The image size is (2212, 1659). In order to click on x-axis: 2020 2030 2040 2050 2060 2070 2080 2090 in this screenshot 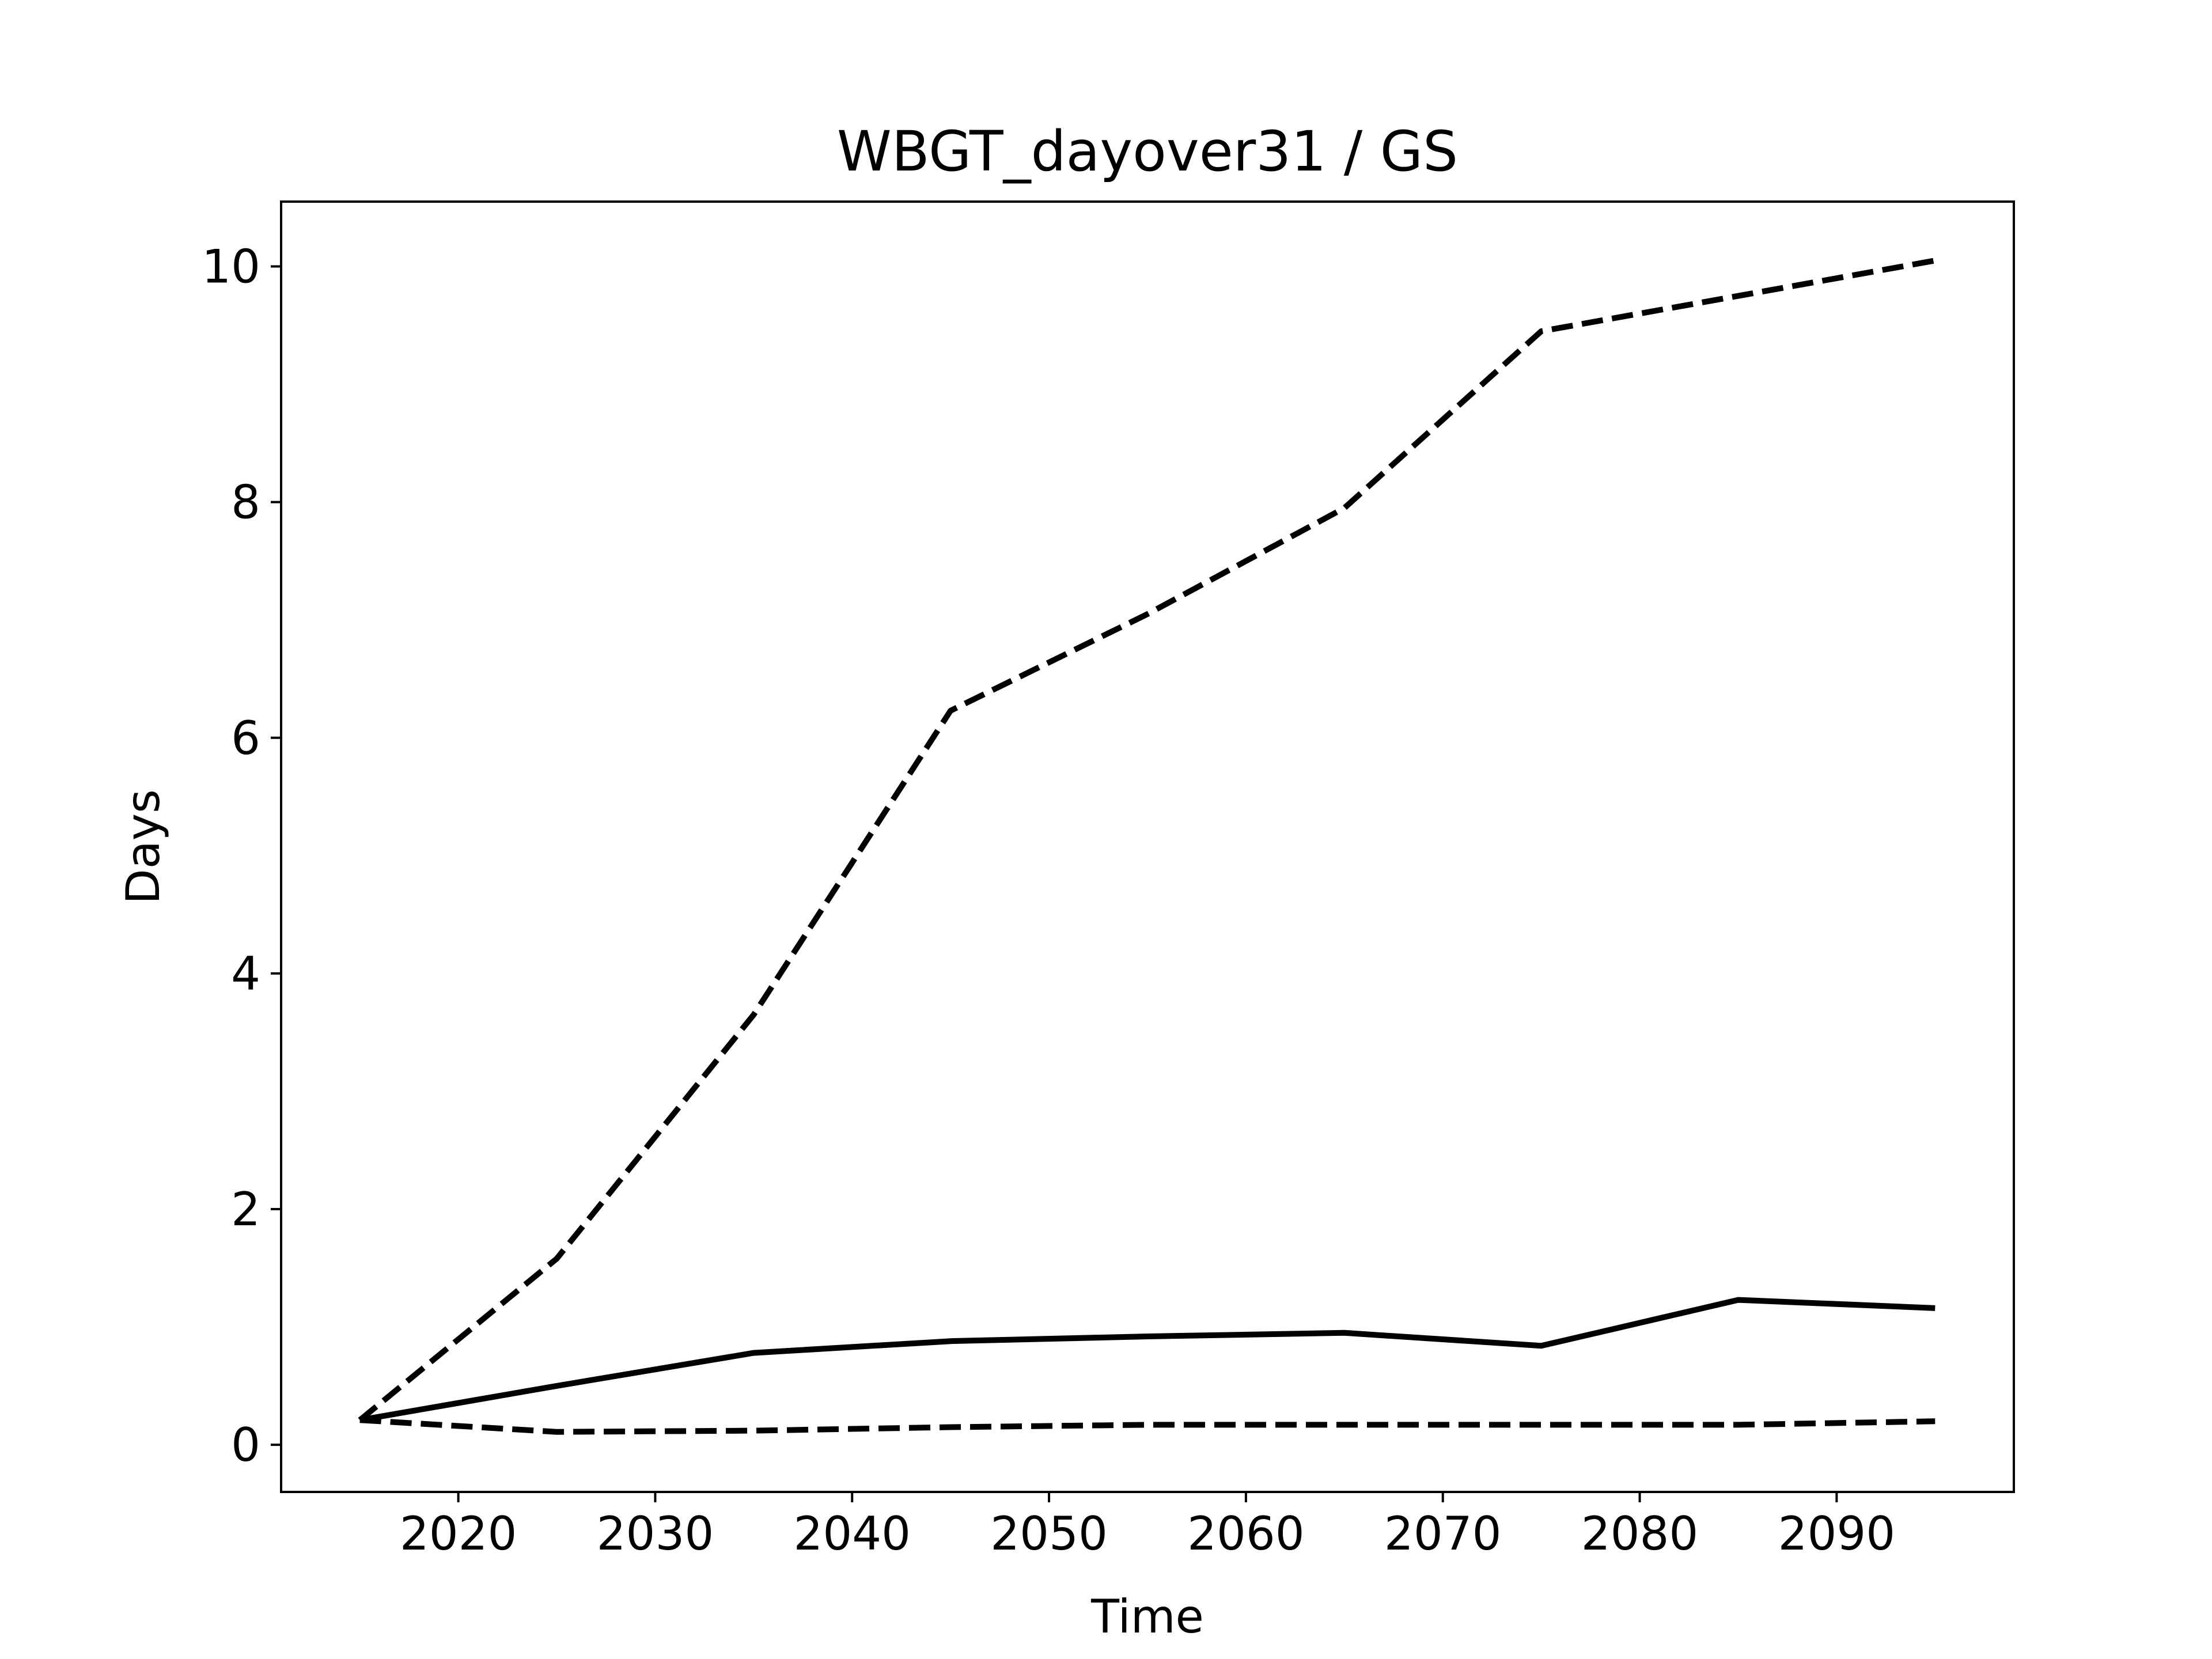, I will do `click(1147, 1526)`.